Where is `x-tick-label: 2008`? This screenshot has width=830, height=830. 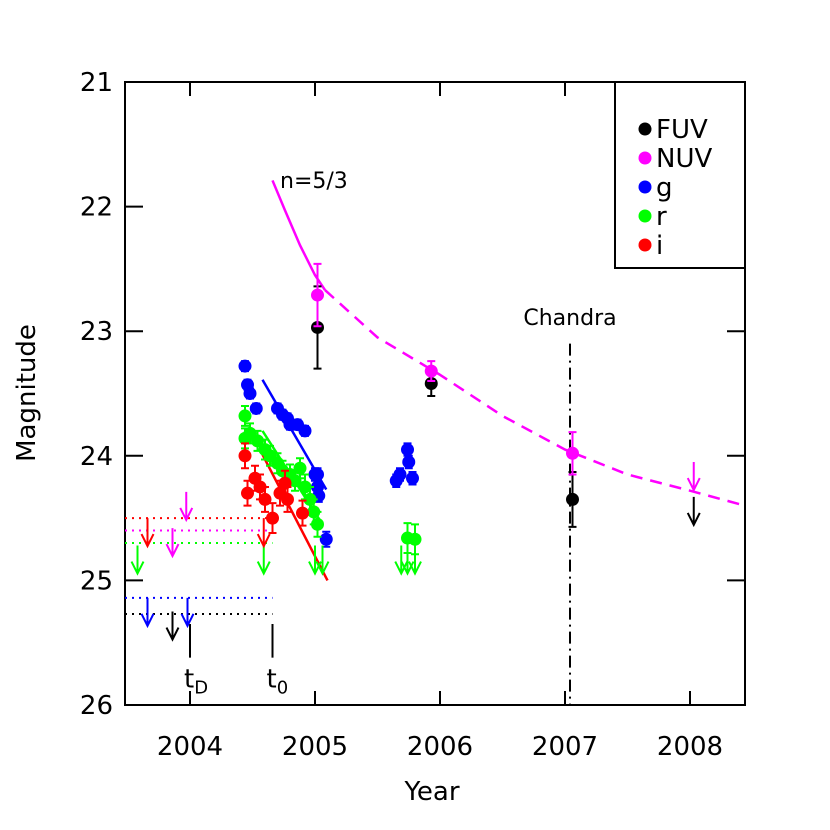 x-tick-label: 2008 is located at coordinates (690, 747).